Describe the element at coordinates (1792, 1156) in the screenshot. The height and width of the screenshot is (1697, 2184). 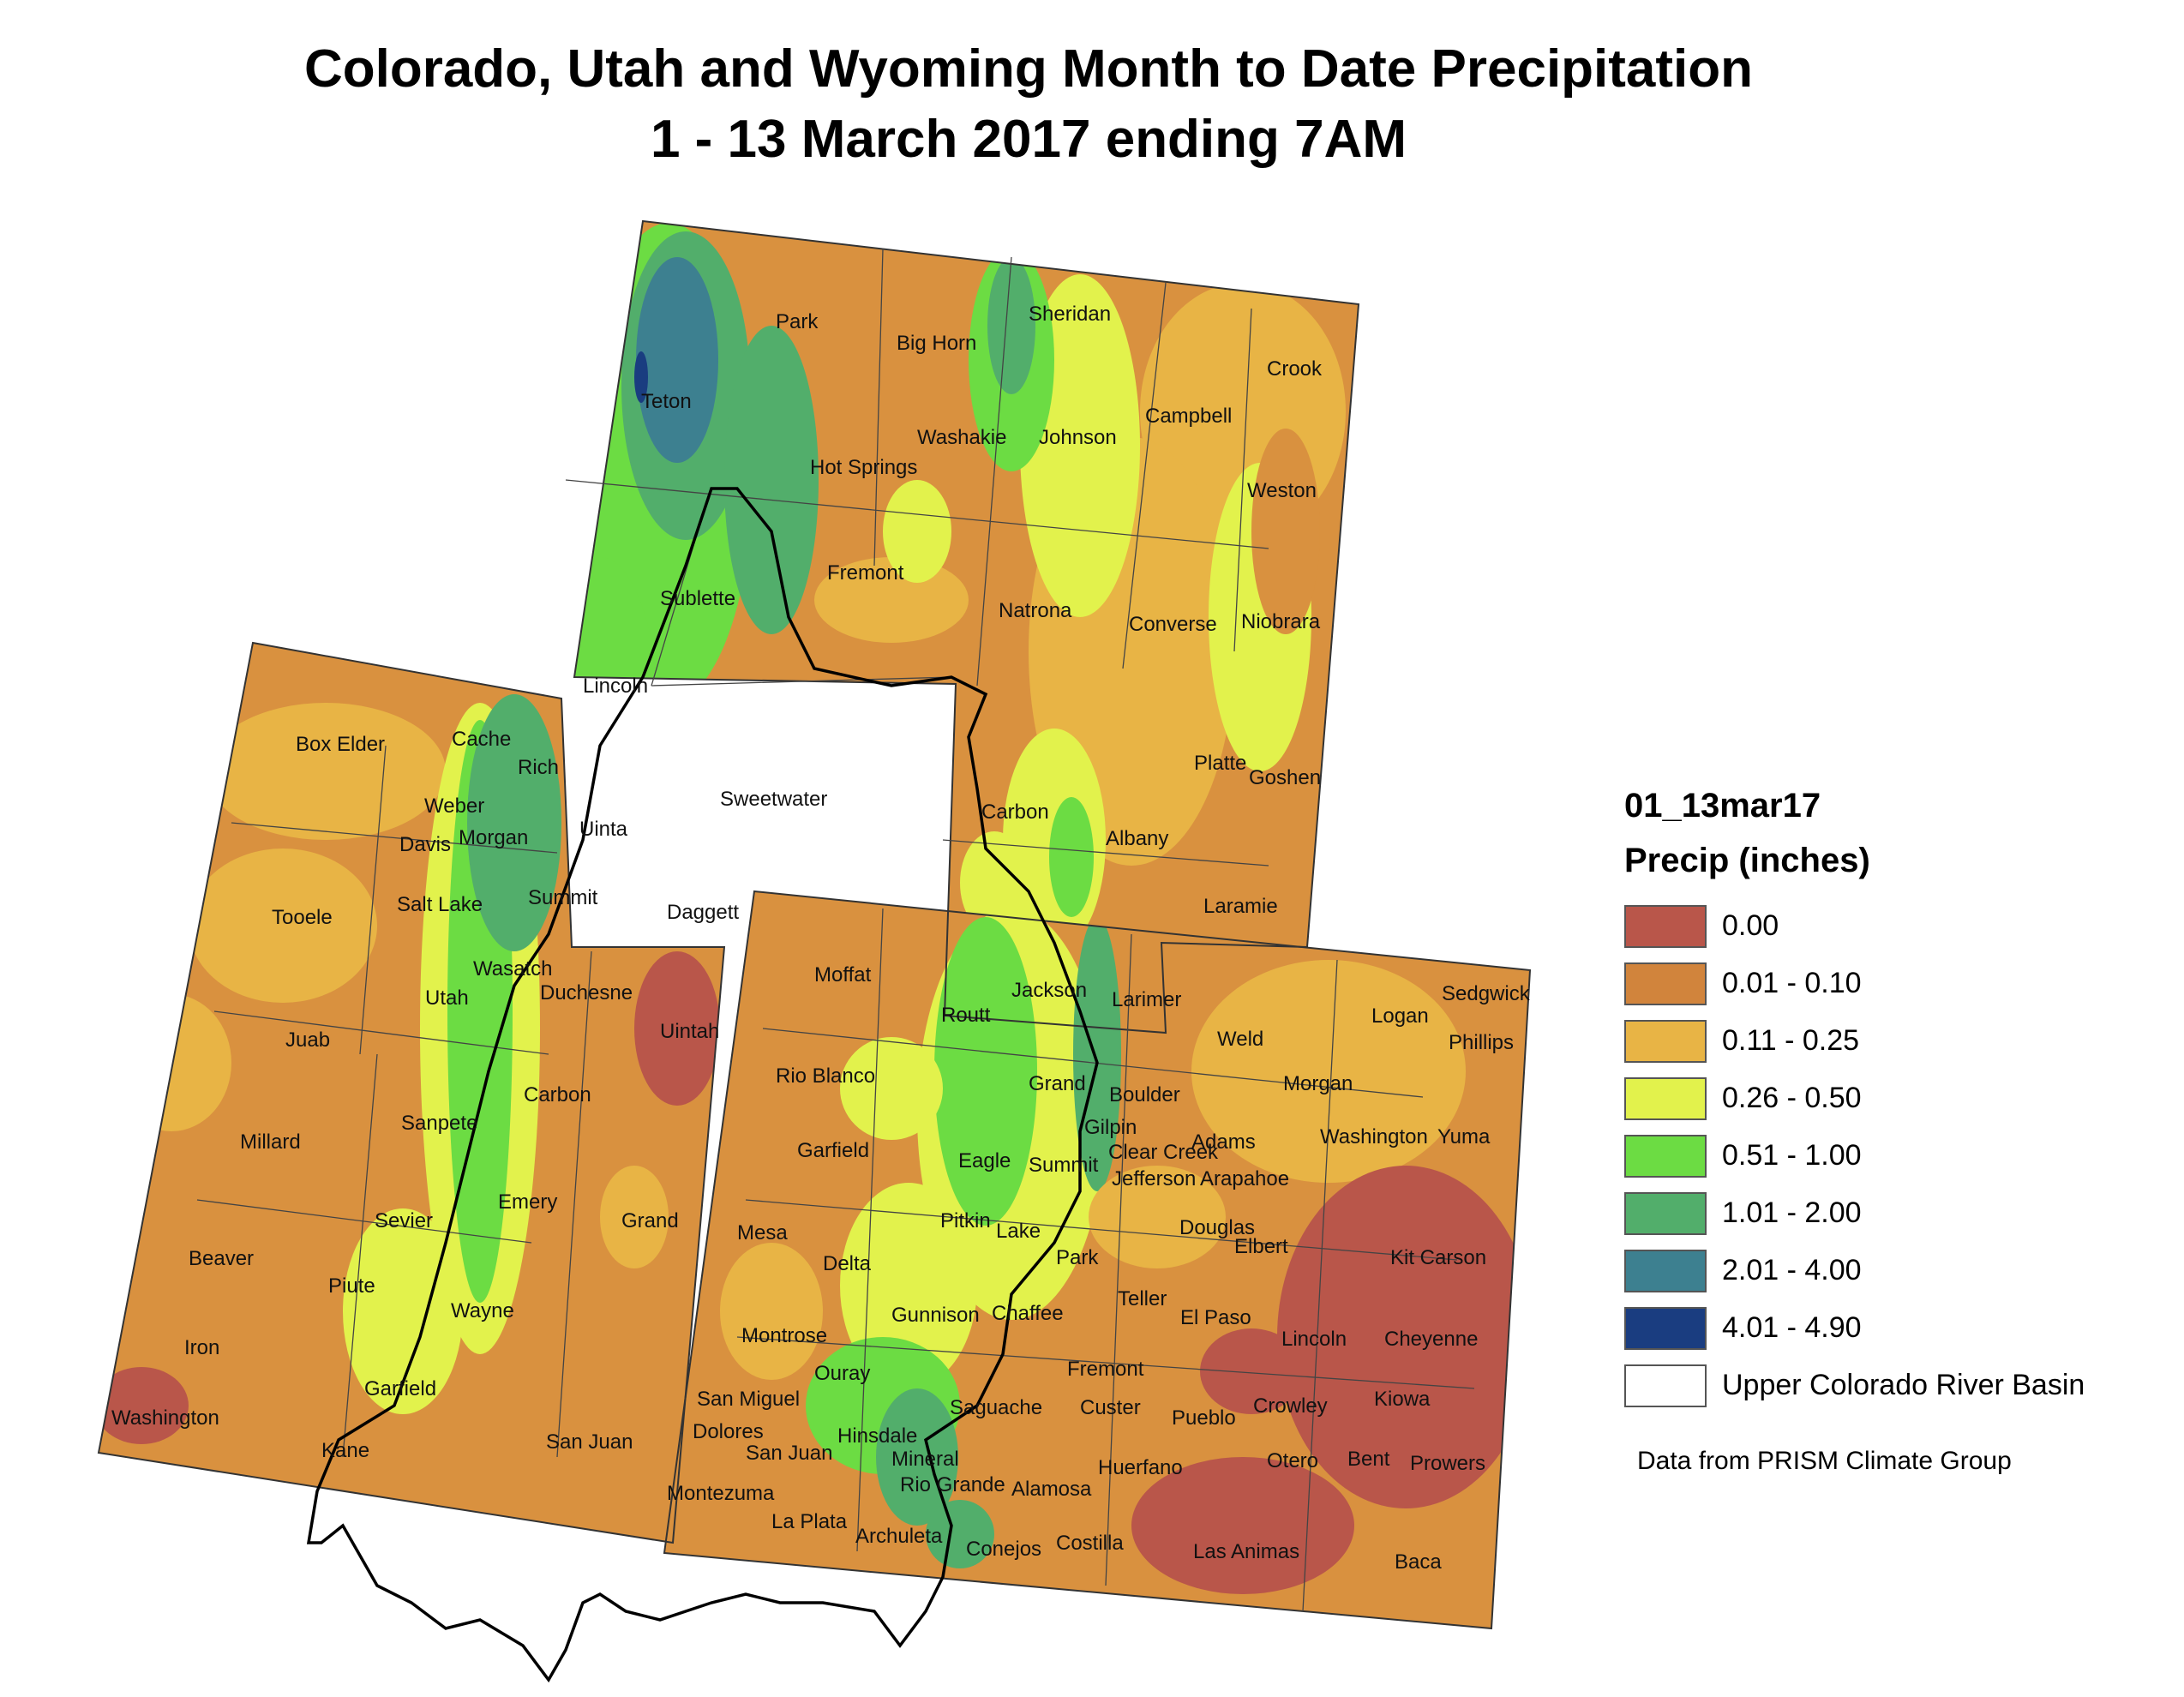
I see `legend-label: 0.51 - 1.00` at that location.